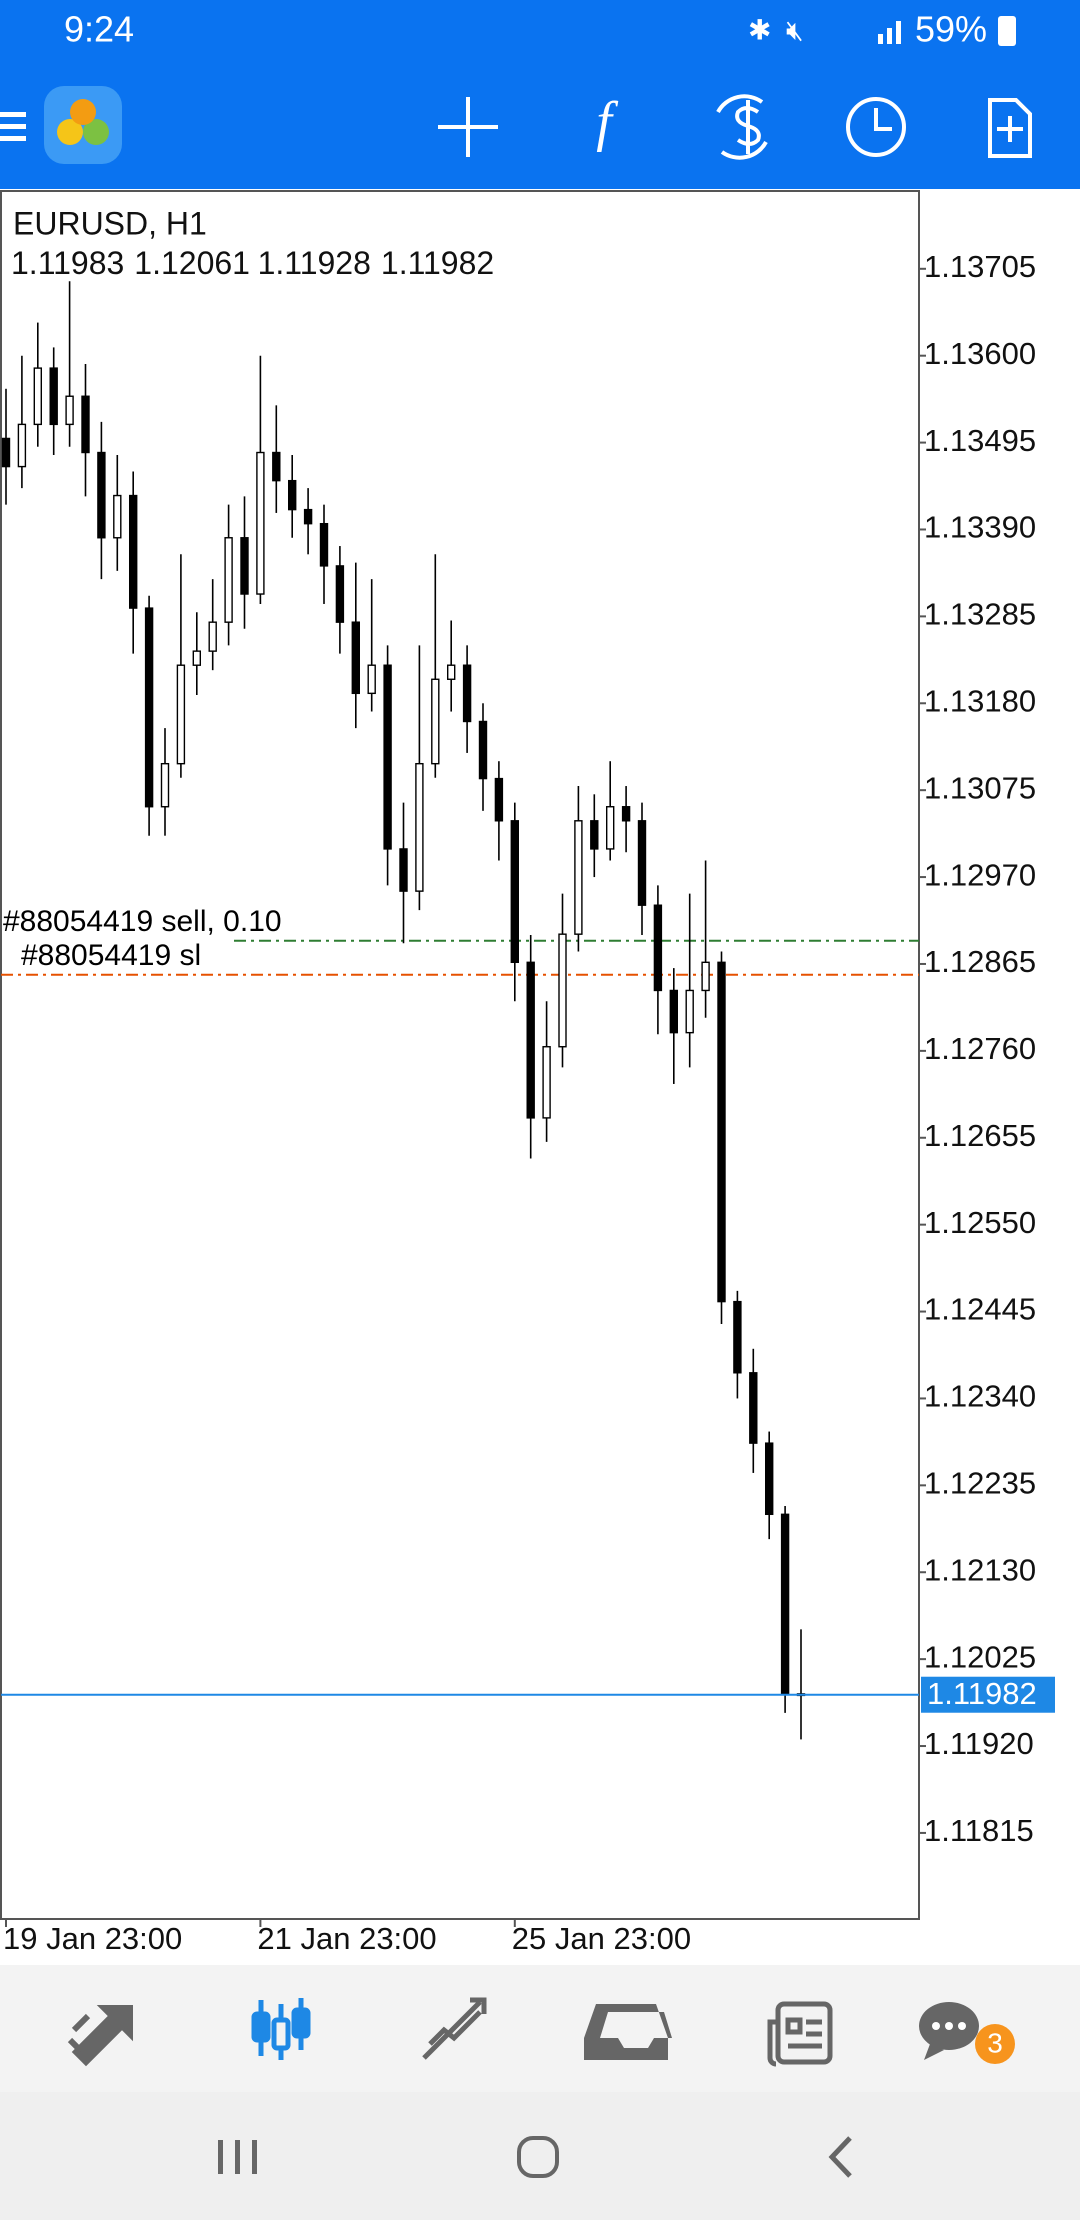 The height and width of the screenshot is (2220, 1080). Describe the element at coordinates (980, 874) in the screenshot. I see `y-tick-label: 1.12970` at that location.